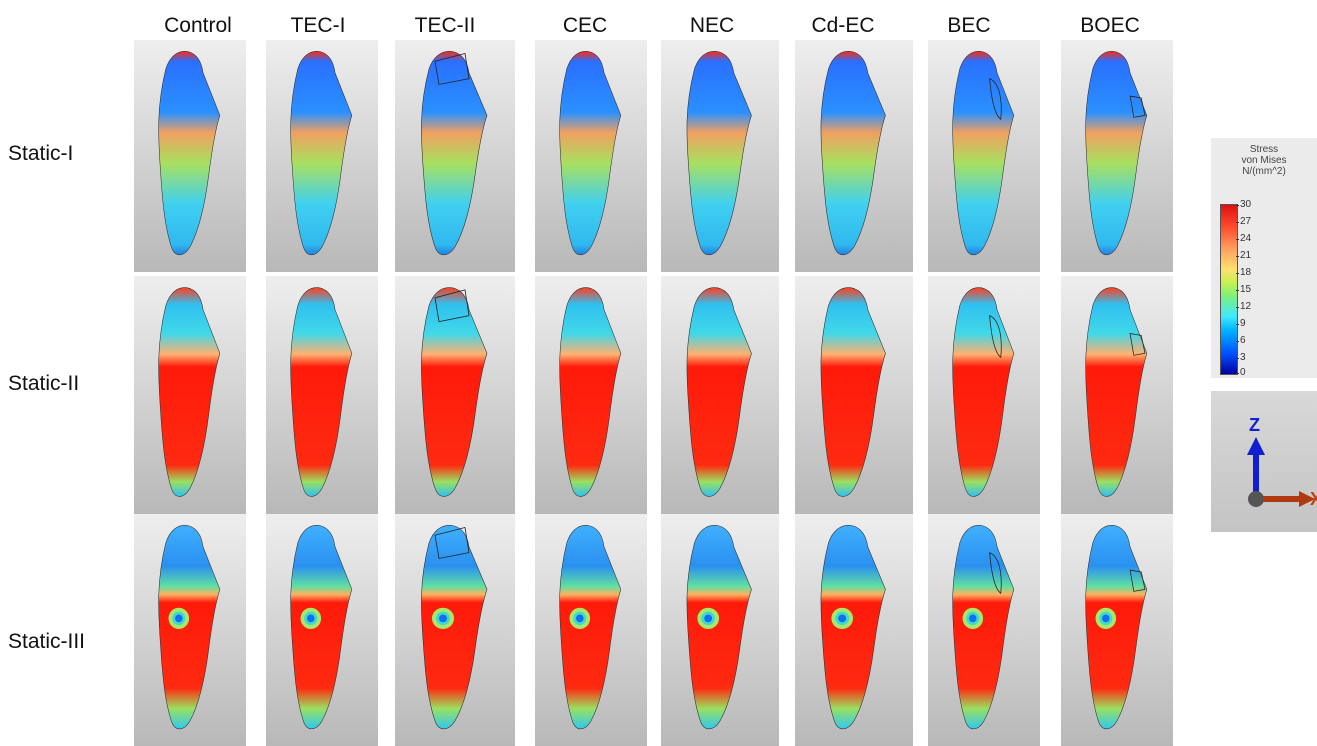 The height and width of the screenshot is (746, 1317). I want to click on stress-map-static-i-bec, so click(984, 156).